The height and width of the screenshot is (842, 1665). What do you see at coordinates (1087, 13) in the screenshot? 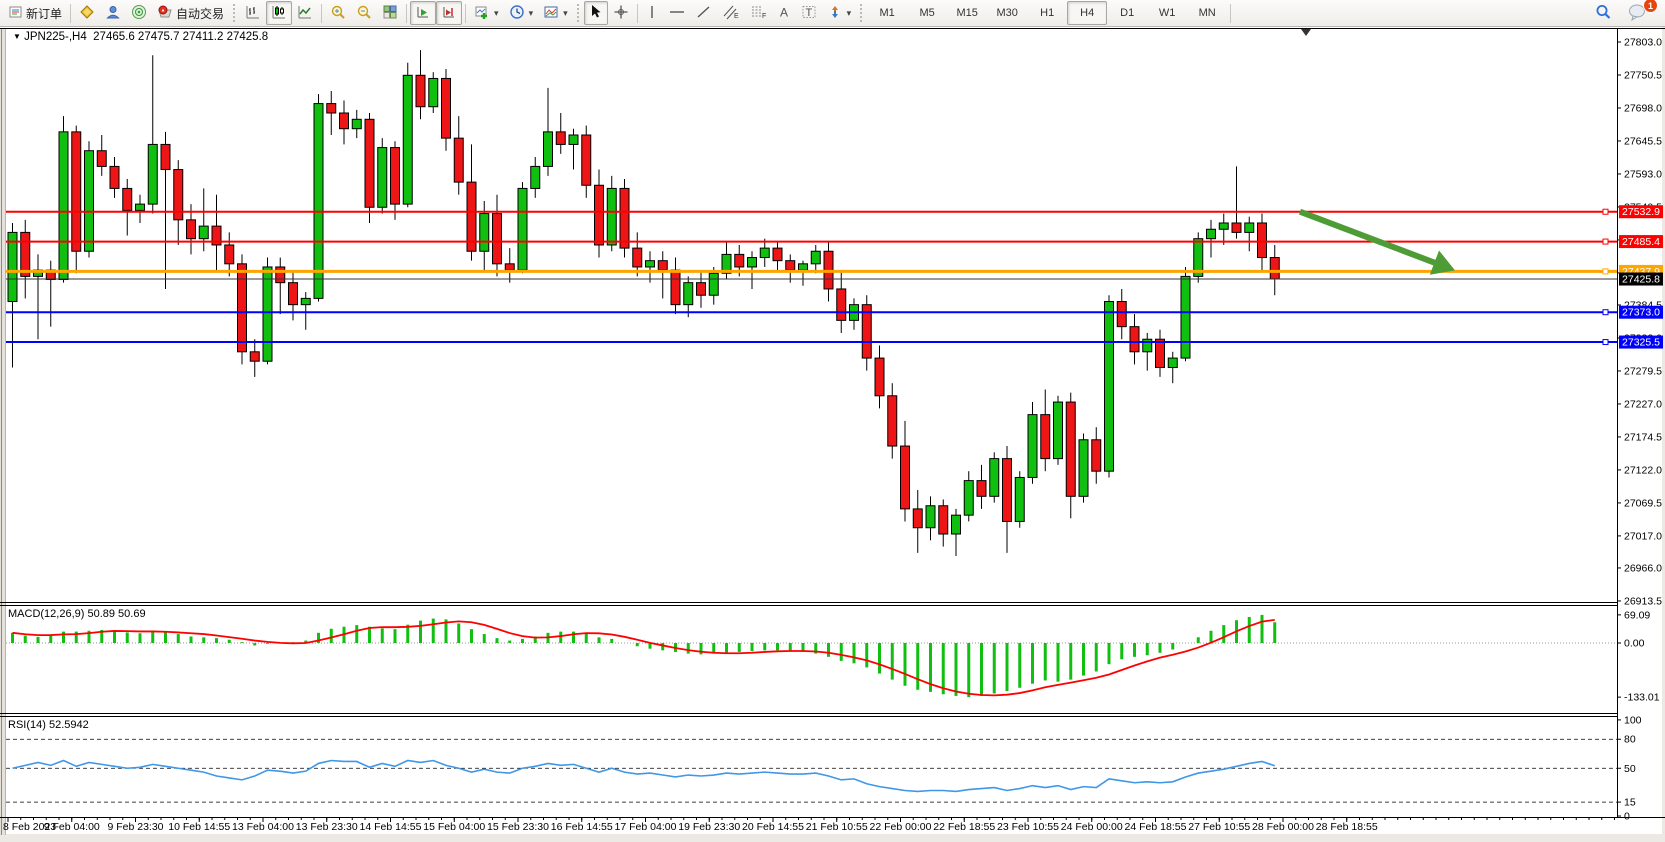
I see `timeframe-button-H4: H4` at bounding box center [1087, 13].